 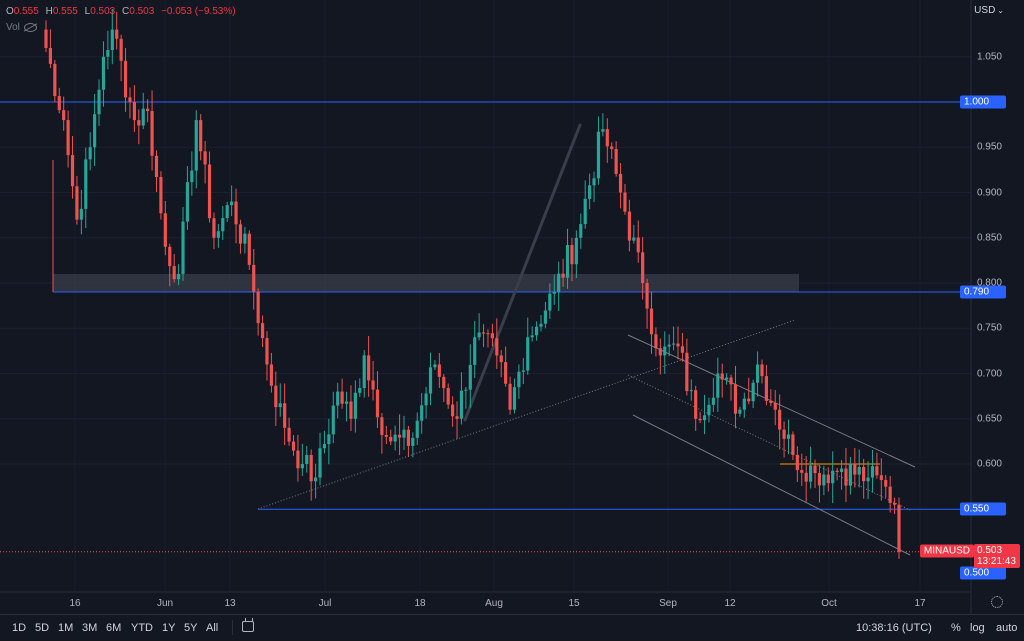 What do you see at coordinates (114, 628) in the screenshot?
I see `timeframe-6m: 6M` at bounding box center [114, 628].